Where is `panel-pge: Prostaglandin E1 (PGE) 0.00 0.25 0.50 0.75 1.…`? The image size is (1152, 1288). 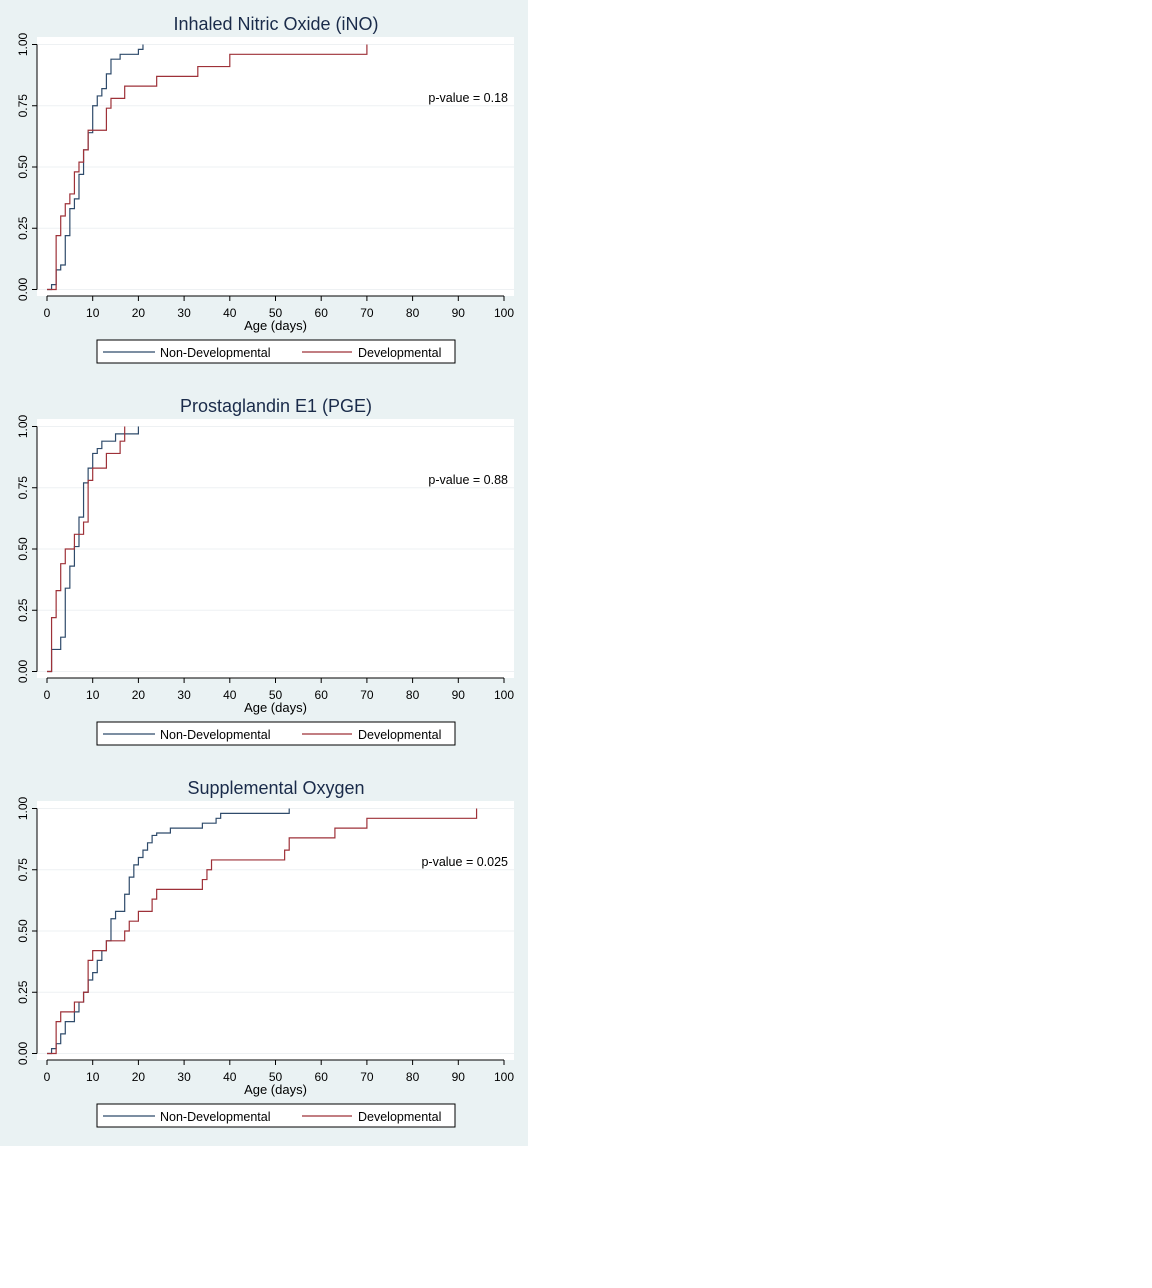
panel-pge: Prostaglandin E1 (PGE) 0.00 0.25 0.50 0.75 1.… is located at coordinates (264, 573).